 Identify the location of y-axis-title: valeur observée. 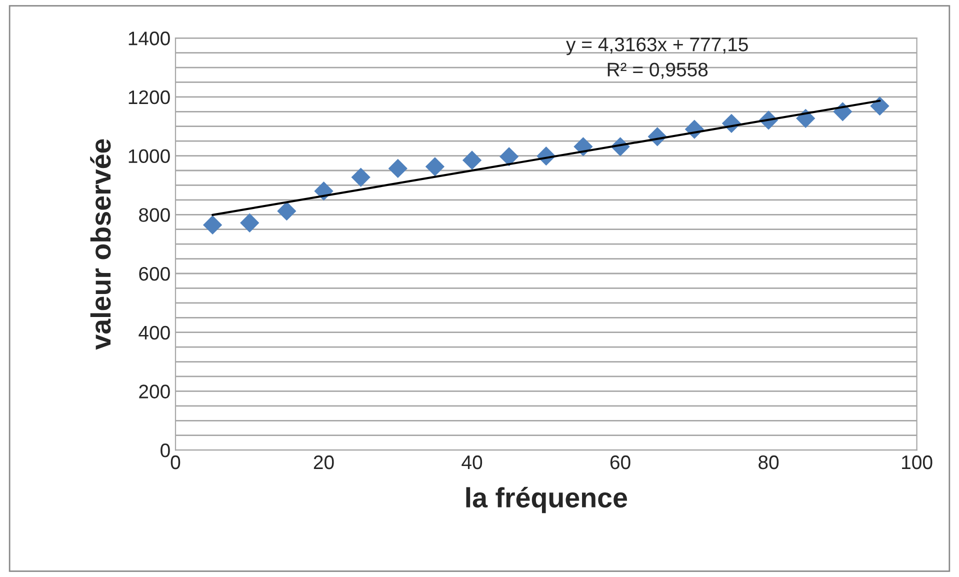
(100, 244).